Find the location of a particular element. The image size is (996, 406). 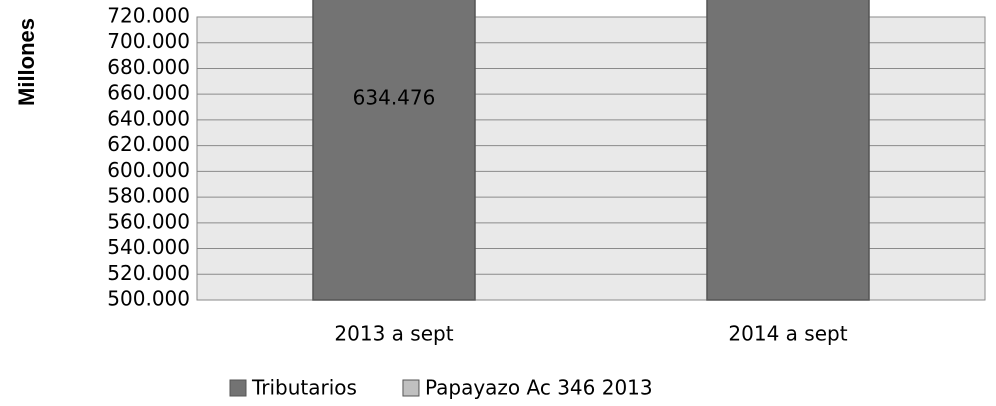

total-label: 634.476 is located at coordinates (394, 98).